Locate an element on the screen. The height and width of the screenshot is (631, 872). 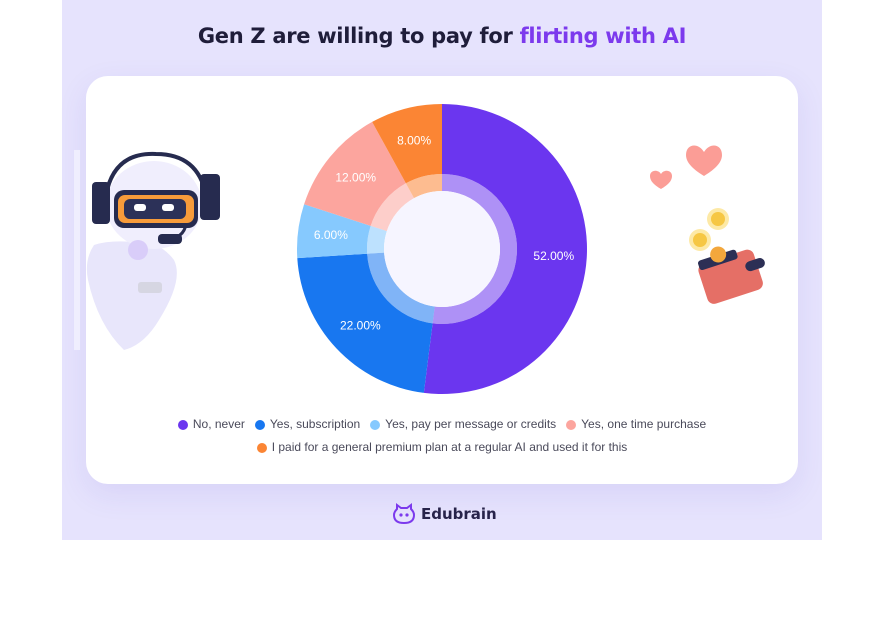
legend-item: Yes, one time purchase is located at coordinates (636, 424).